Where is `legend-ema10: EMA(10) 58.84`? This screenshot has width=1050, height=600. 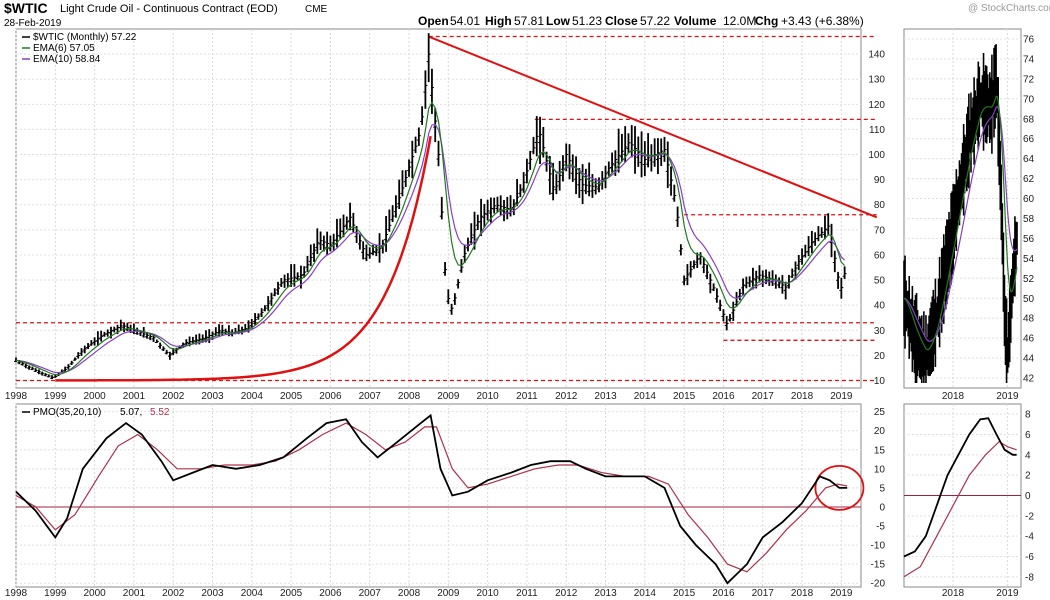 legend-ema10: EMA(10) 58.84 is located at coordinates (67, 59).